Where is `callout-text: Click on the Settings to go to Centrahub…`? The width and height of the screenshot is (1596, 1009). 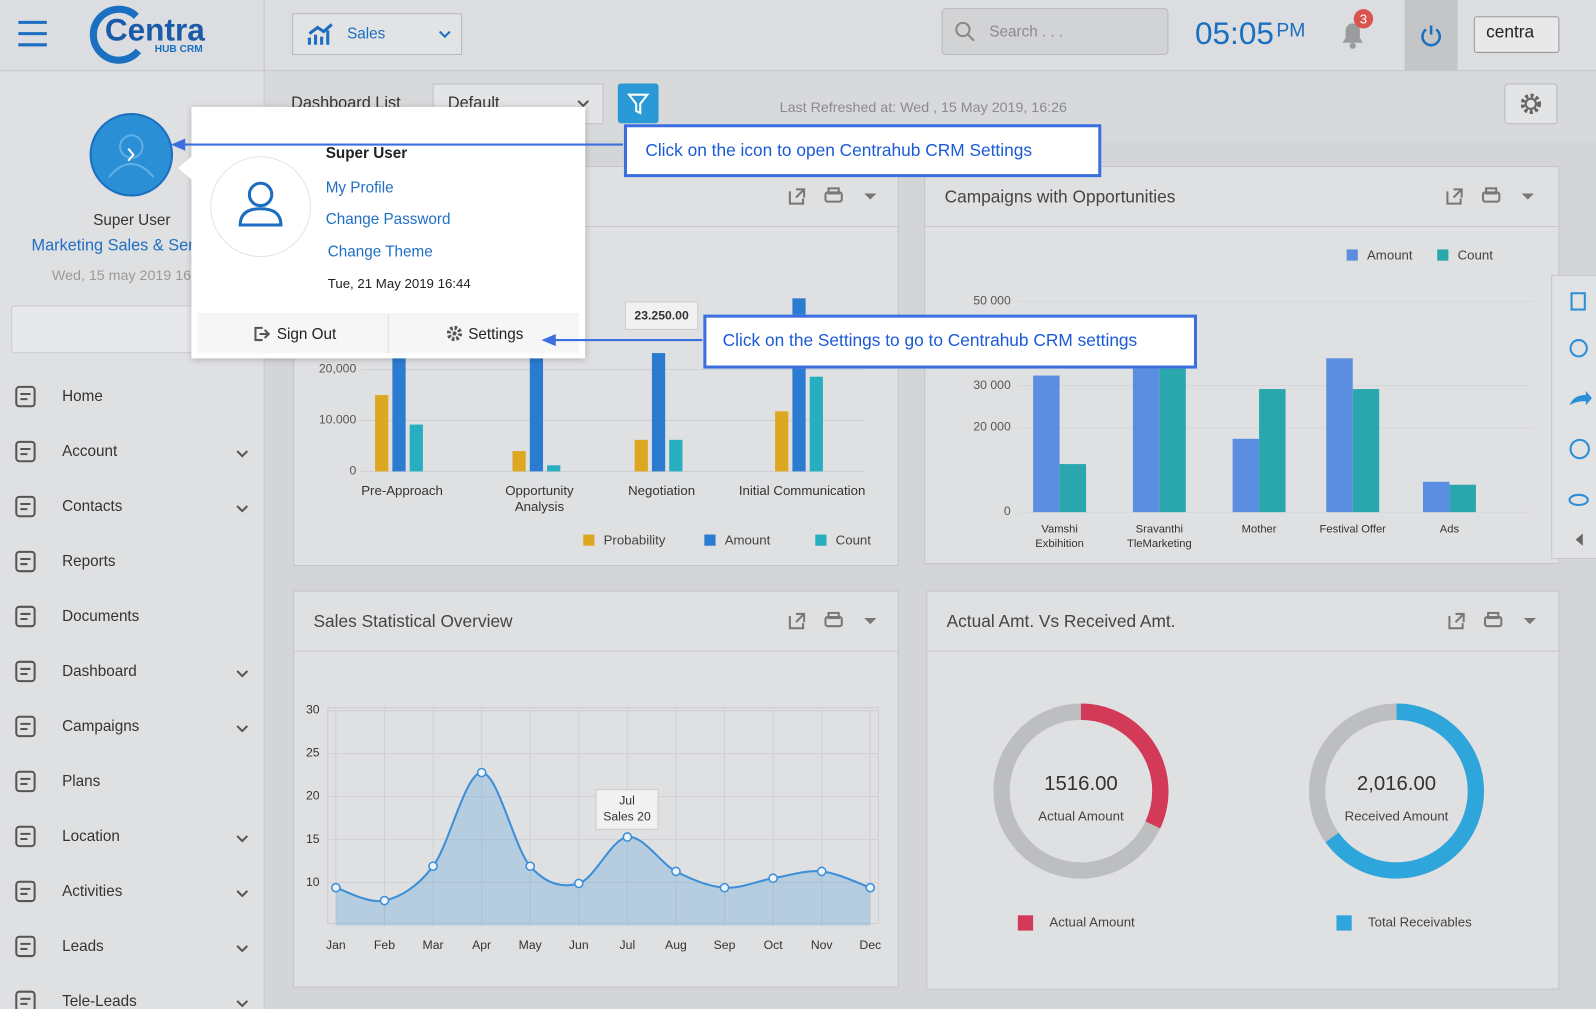 callout-text: Click on the Settings to go to Centrahub… is located at coordinates (930, 341).